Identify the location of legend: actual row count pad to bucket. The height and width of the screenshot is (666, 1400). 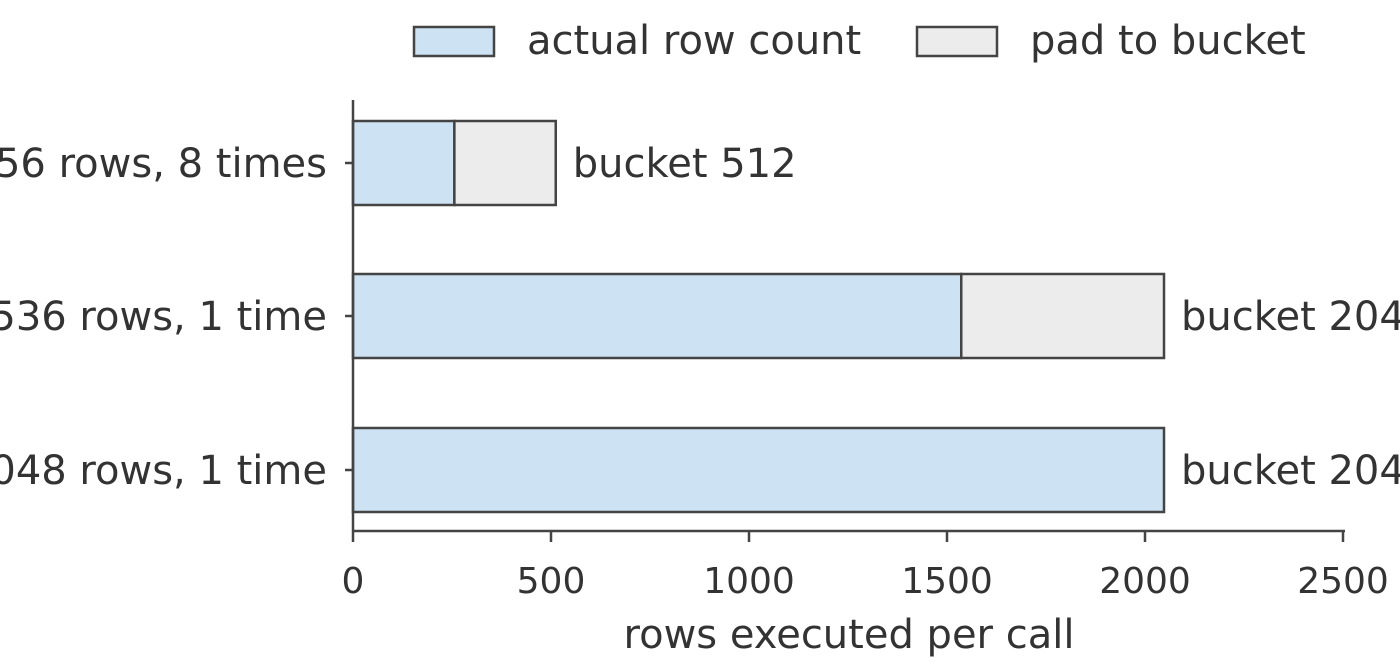
(859, 41).